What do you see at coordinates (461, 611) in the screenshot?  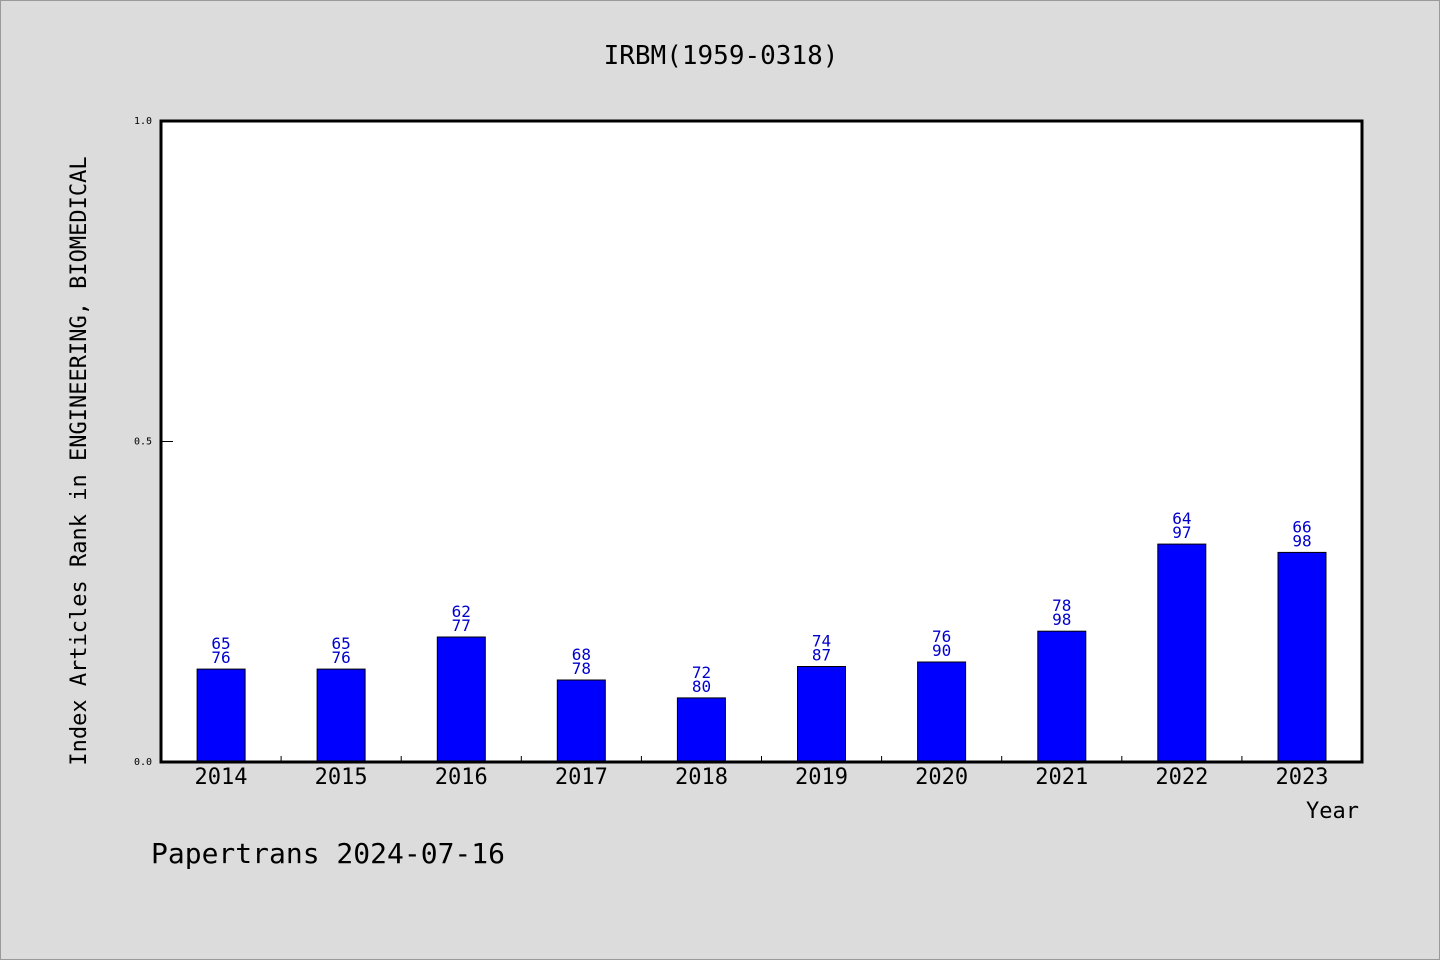 I see `bar-label-rank-2016: 62` at bounding box center [461, 611].